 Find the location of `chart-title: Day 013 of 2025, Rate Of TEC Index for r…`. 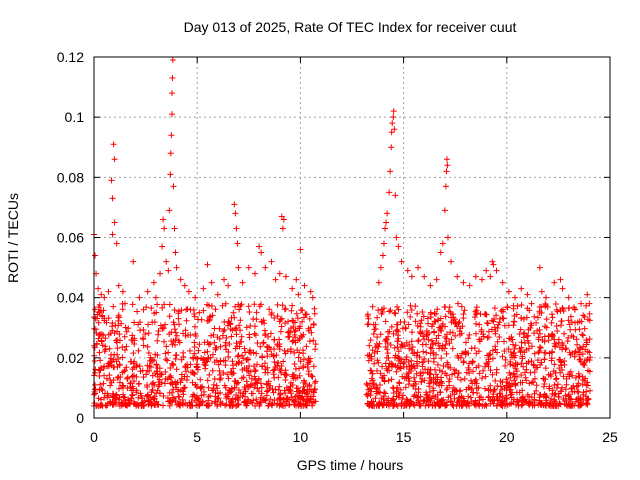

chart-title: Day 013 of 2025, Rate Of TEC Index for r… is located at coordinates (350, 27).